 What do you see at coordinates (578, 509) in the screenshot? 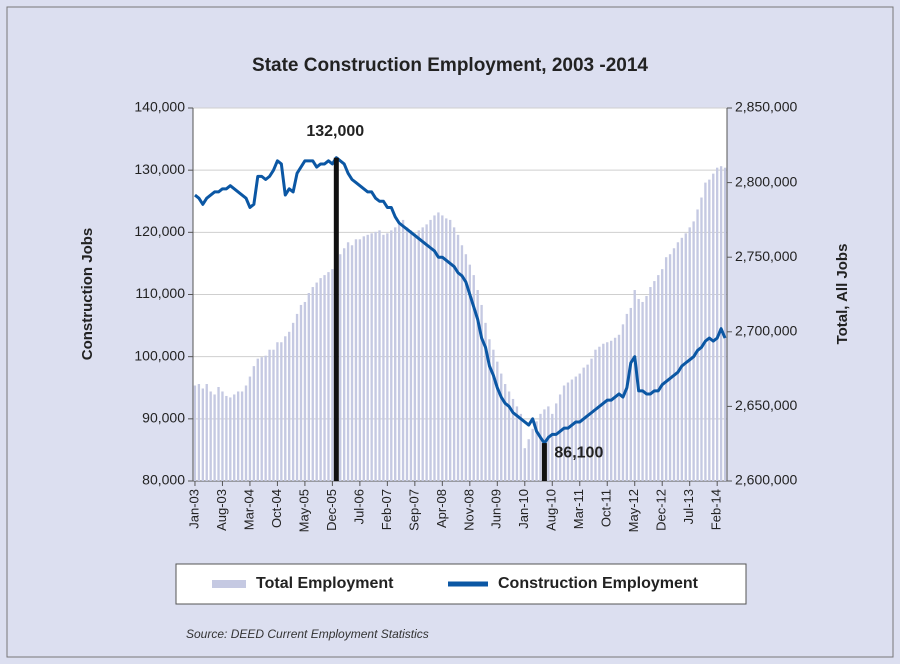
I see `x-tick-label: Mar-11` at bounding box center [578, 509].